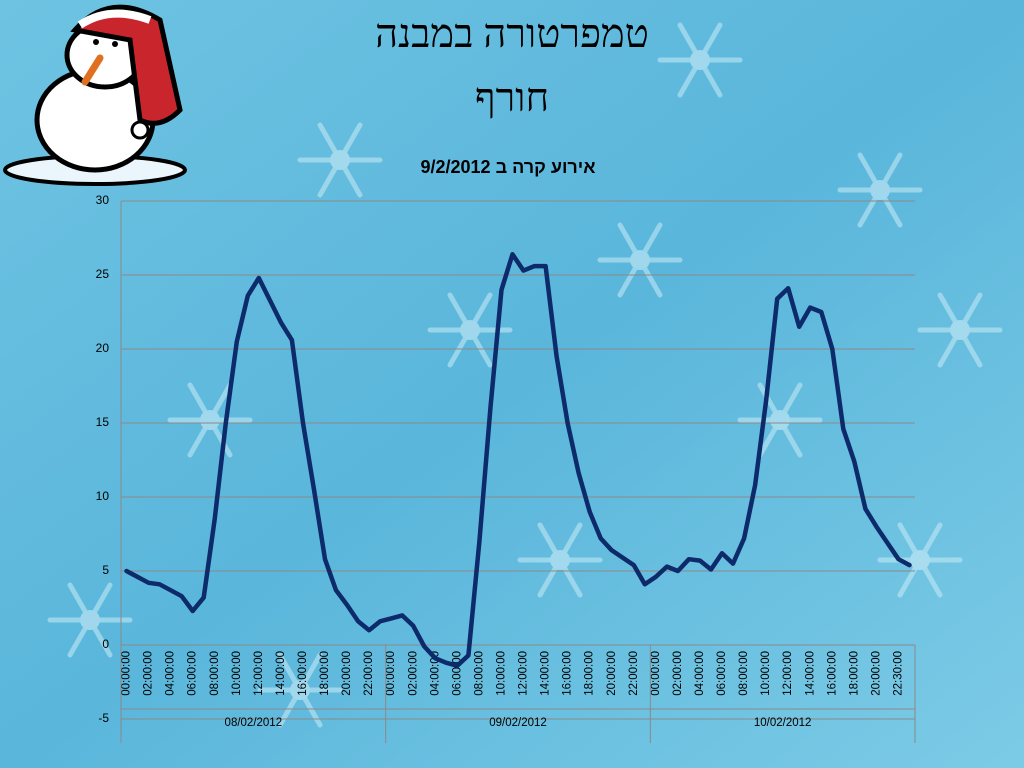  Describe the element at coordinates (103, 422) in the screenshot. I see `y-tick-label: 15` at that location.